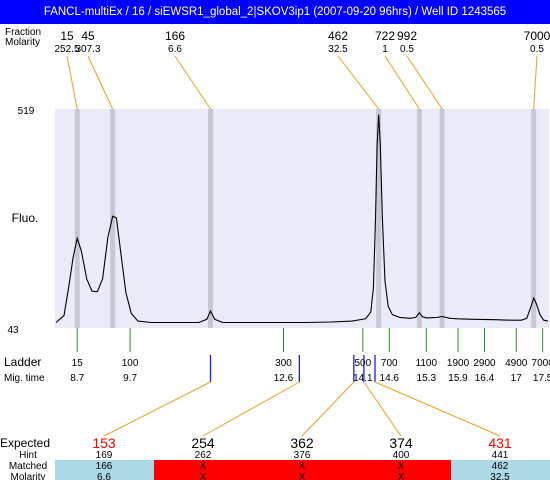  I want to click on expected-size: 153, so click(104, 443).